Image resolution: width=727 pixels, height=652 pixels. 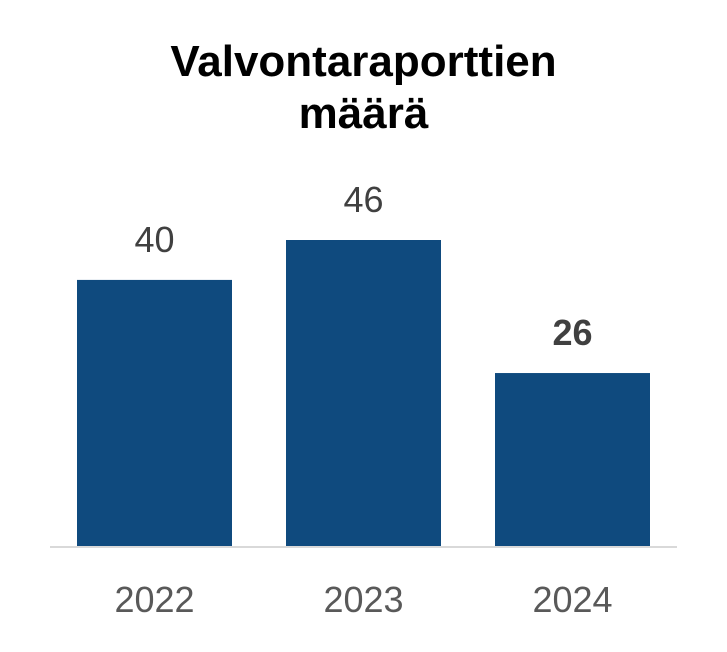 I want to click on bar-2023, so click(x=363, y=393).